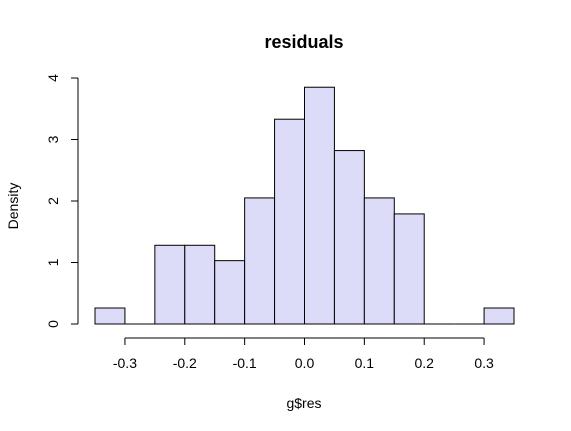 The height and width of the screenshot is (431, 571). I want to click on y-axis-label: Density, so click(13, 206).